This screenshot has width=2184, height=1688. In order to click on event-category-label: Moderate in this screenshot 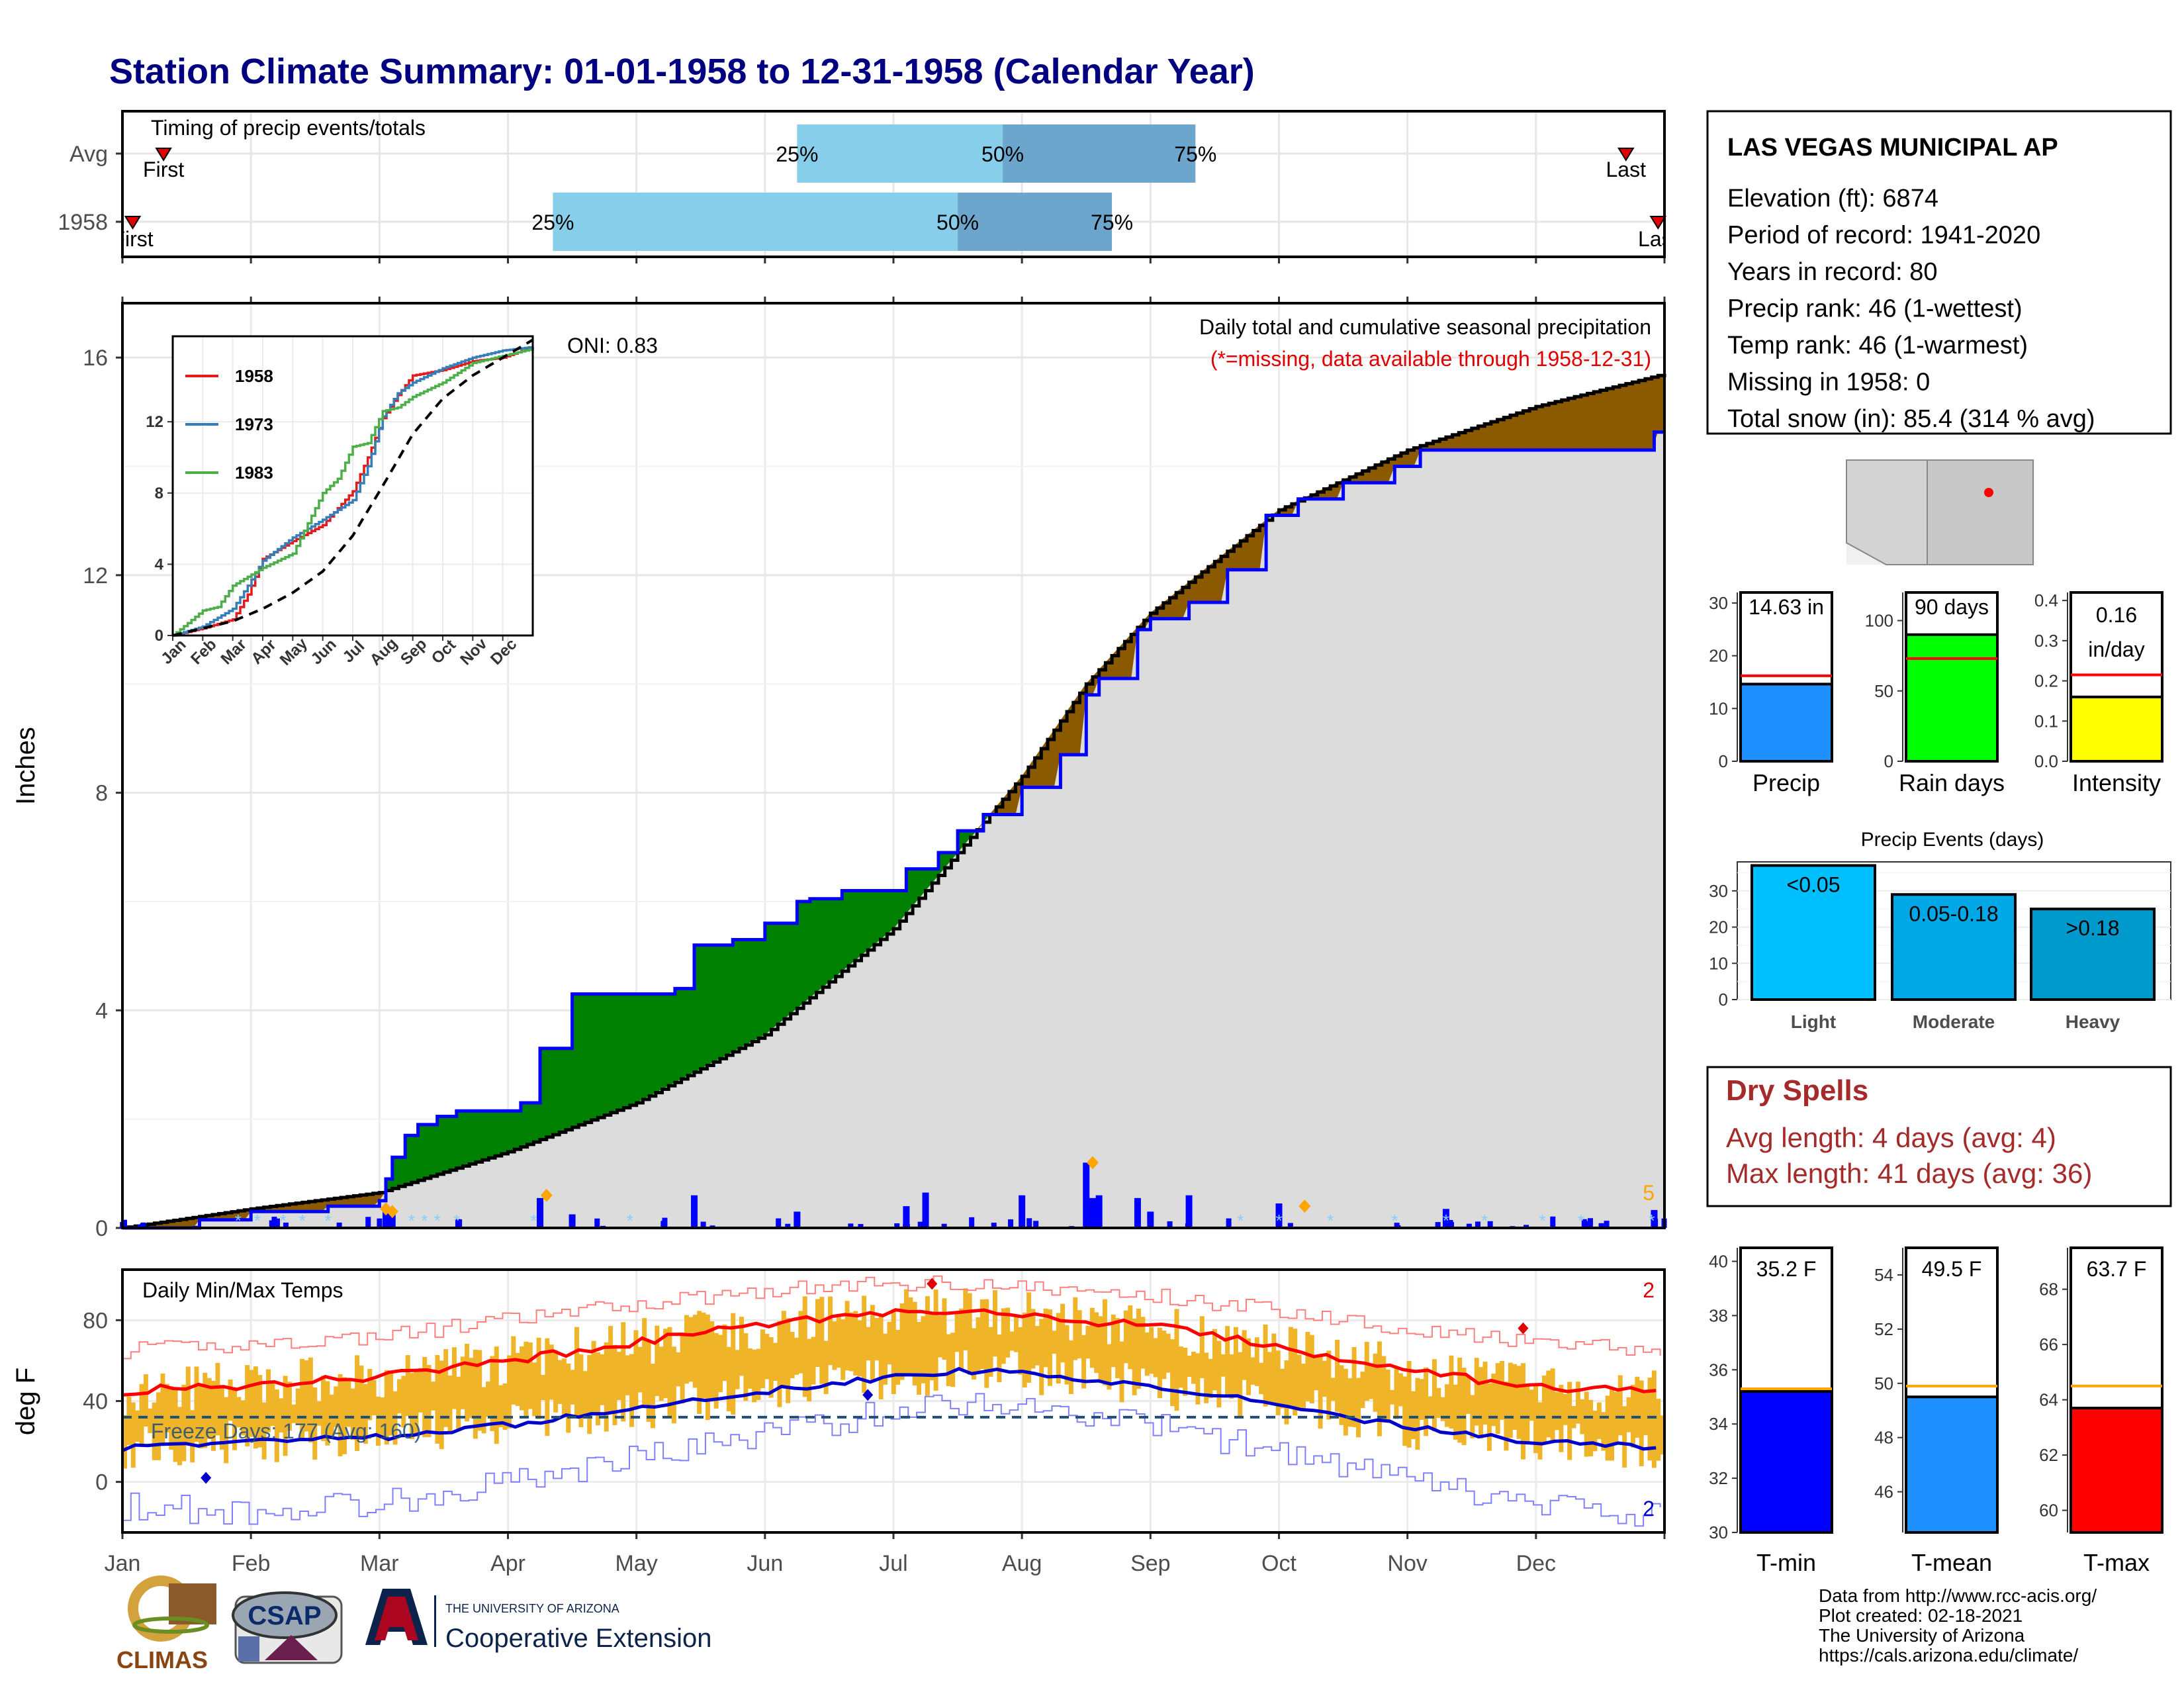, I will do `click(1954, 1021)`.